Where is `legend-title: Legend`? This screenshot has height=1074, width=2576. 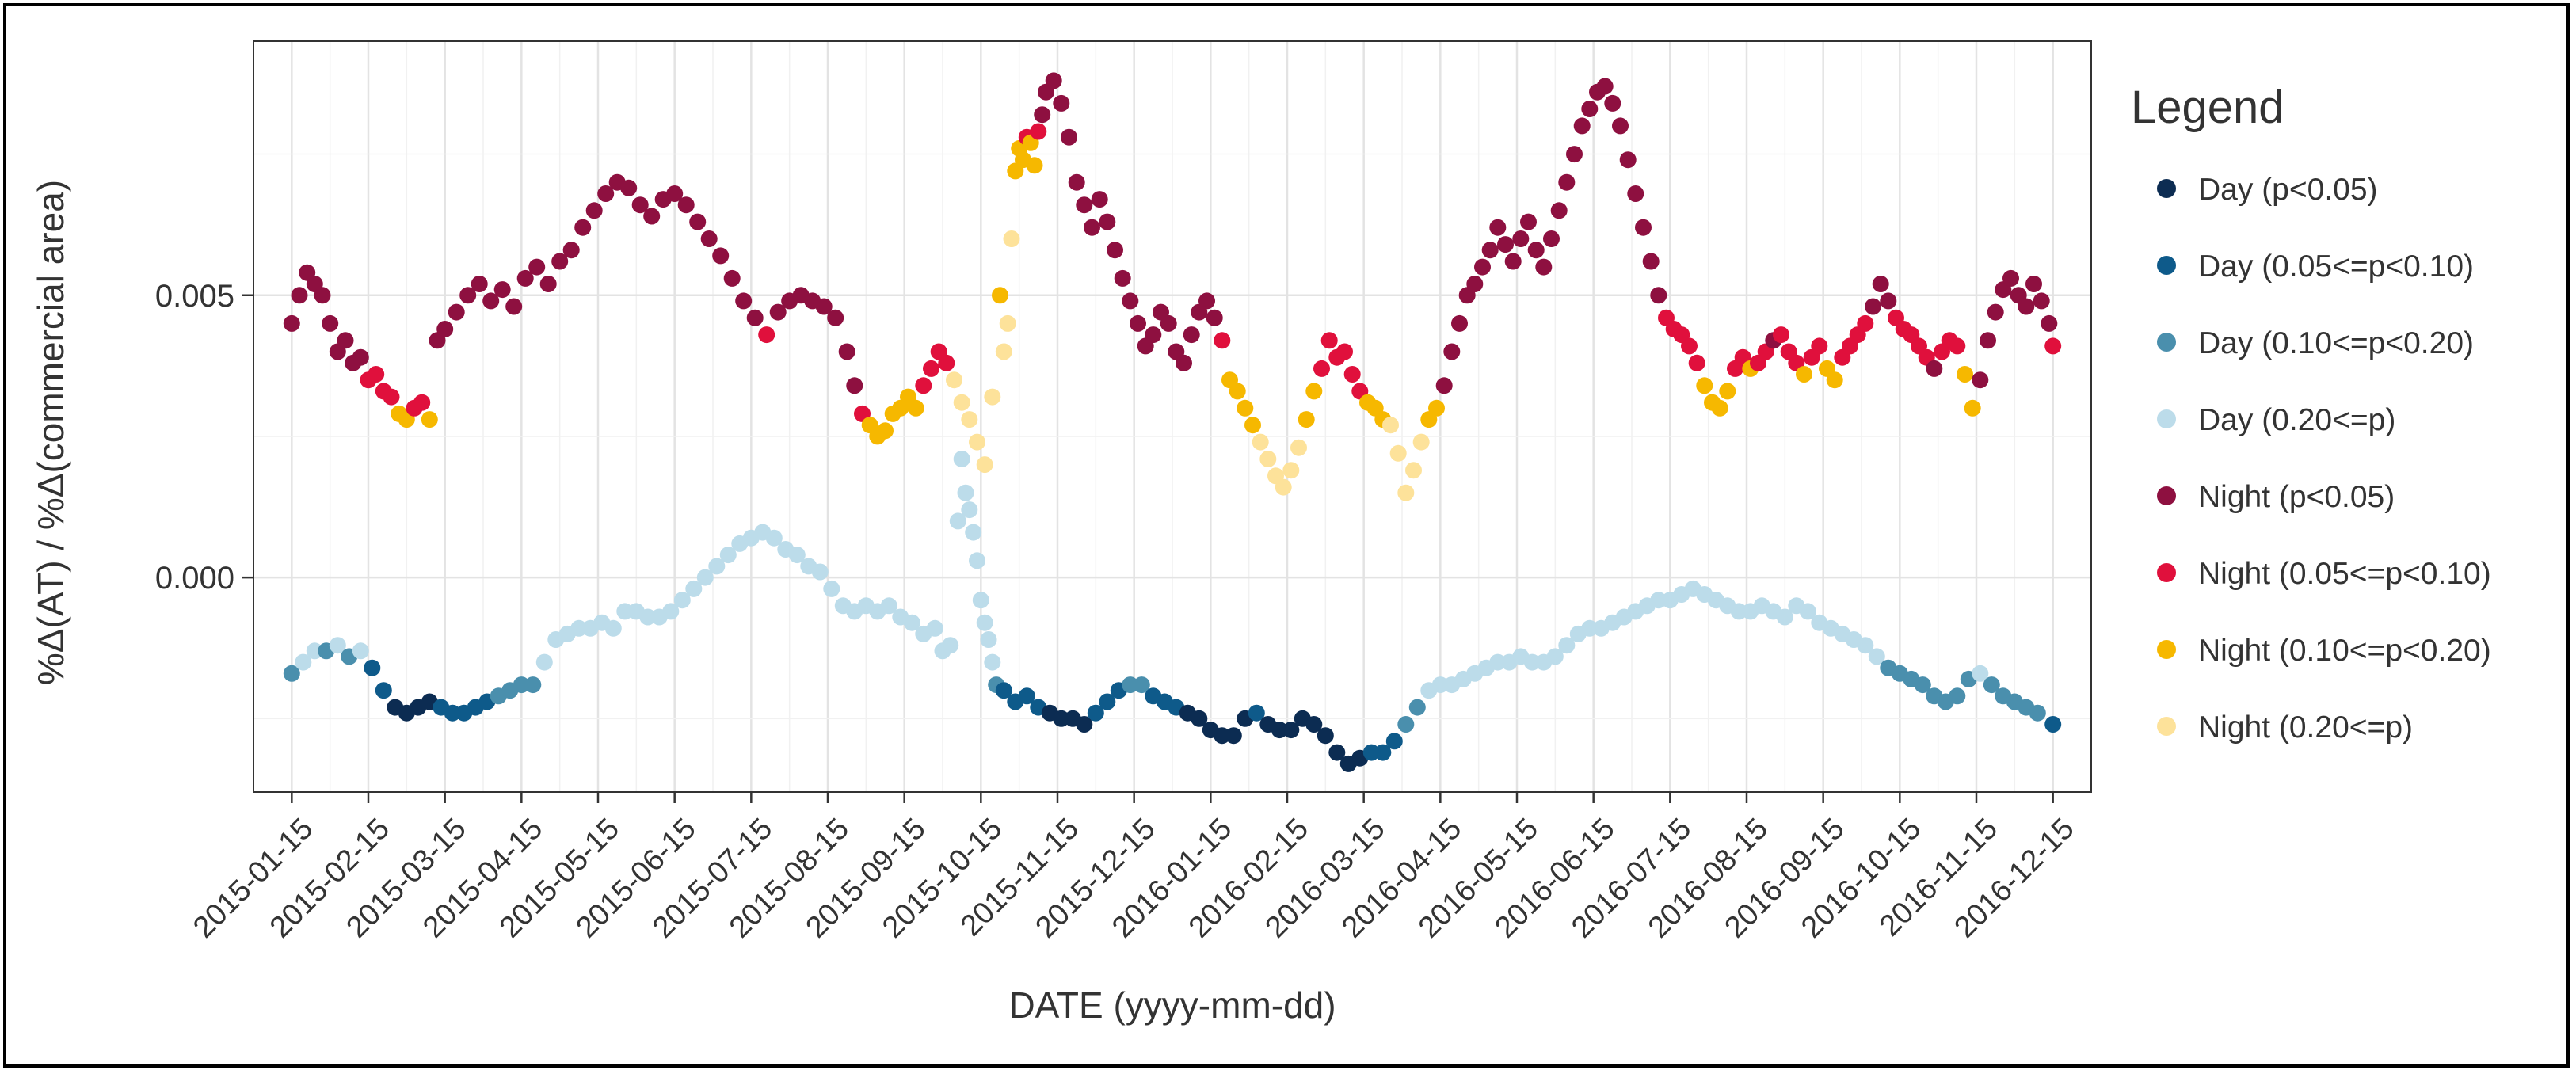
legend-title: Legend is located at coordinates (2207, 107).